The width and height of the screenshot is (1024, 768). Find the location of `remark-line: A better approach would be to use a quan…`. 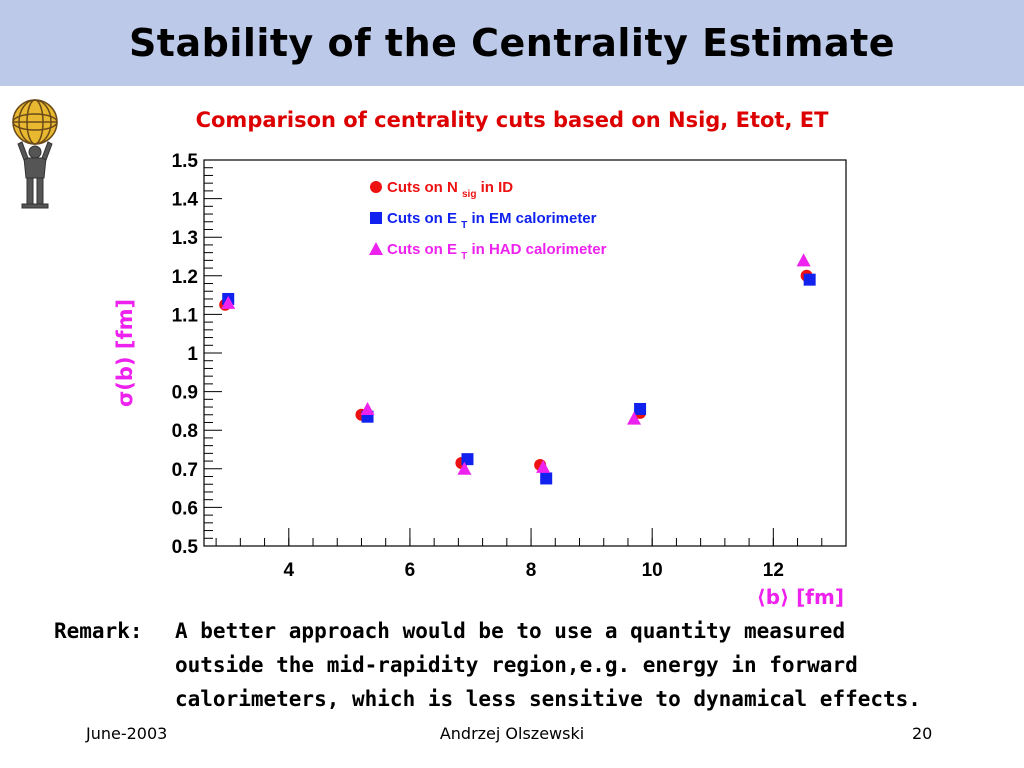

remark-line: A better approach would be to use a quan… is located at coordinates (510, 631).